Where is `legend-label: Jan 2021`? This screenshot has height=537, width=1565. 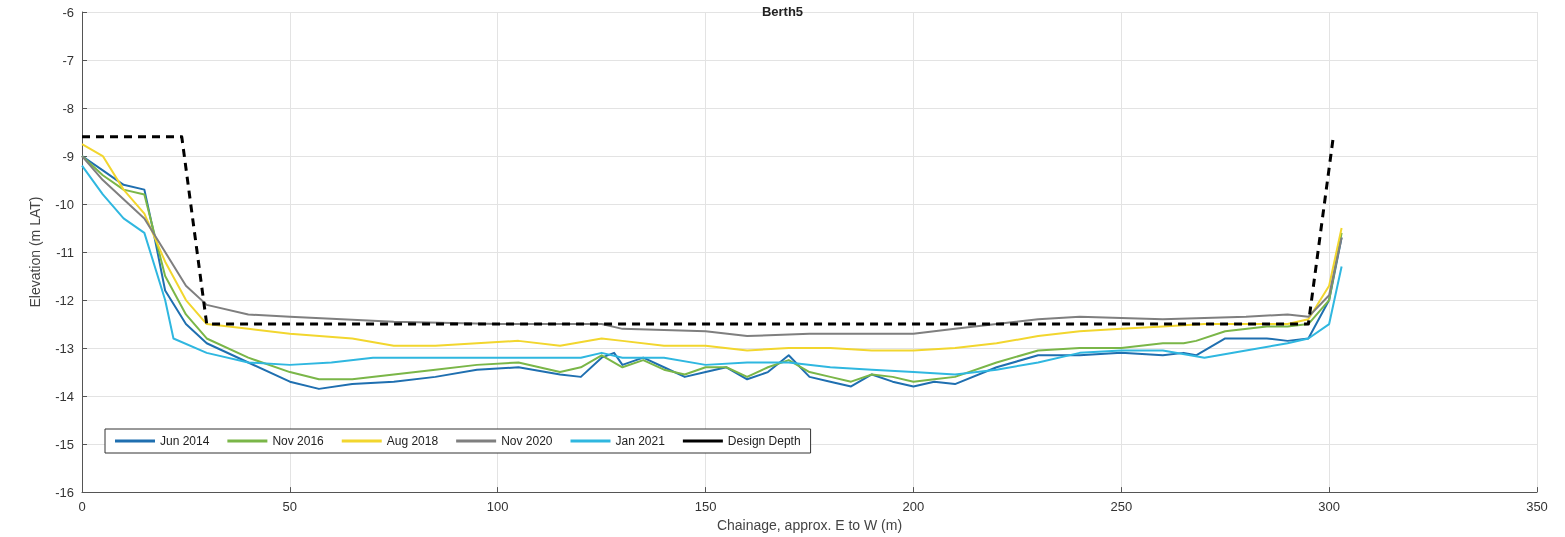 legend-label: Jan 2021 is located at coordinates (640, 441).